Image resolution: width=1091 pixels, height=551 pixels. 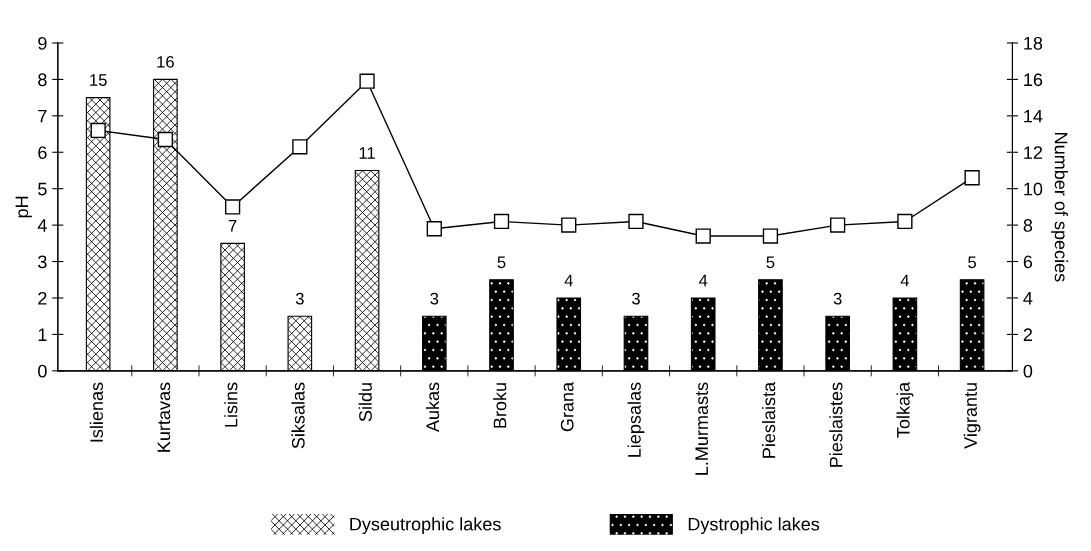 What do you see at coordinates (298, 415) in the screenshot?
I see `x-tick-label: Siksalas` at bounding box center [298, 415].